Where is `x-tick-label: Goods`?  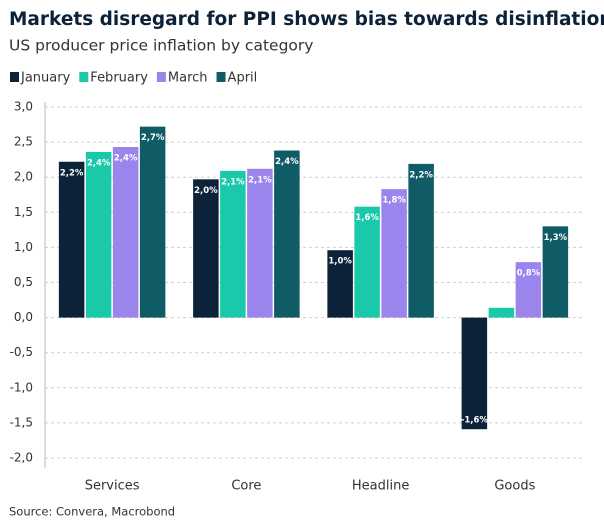
x-tick-label: Goods is located at coordinates (514, 486).